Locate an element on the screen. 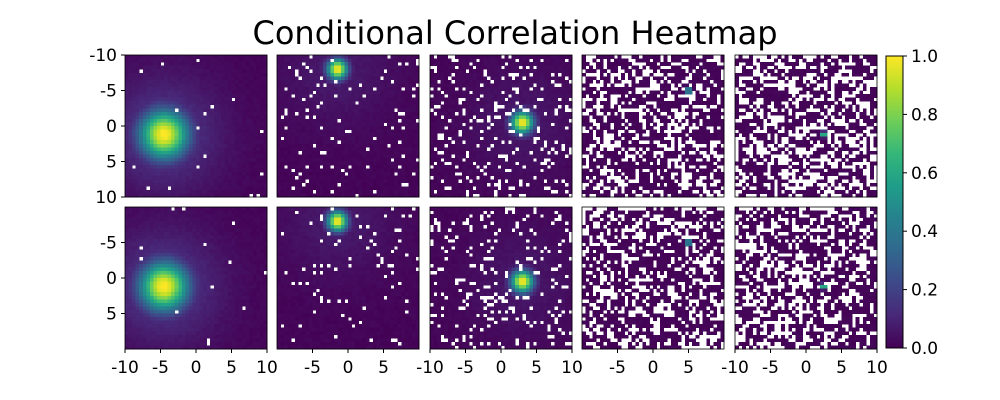 The image size is (1000, 400). heatmap-panel-r1-c4 is located at coordinates (653, 126).